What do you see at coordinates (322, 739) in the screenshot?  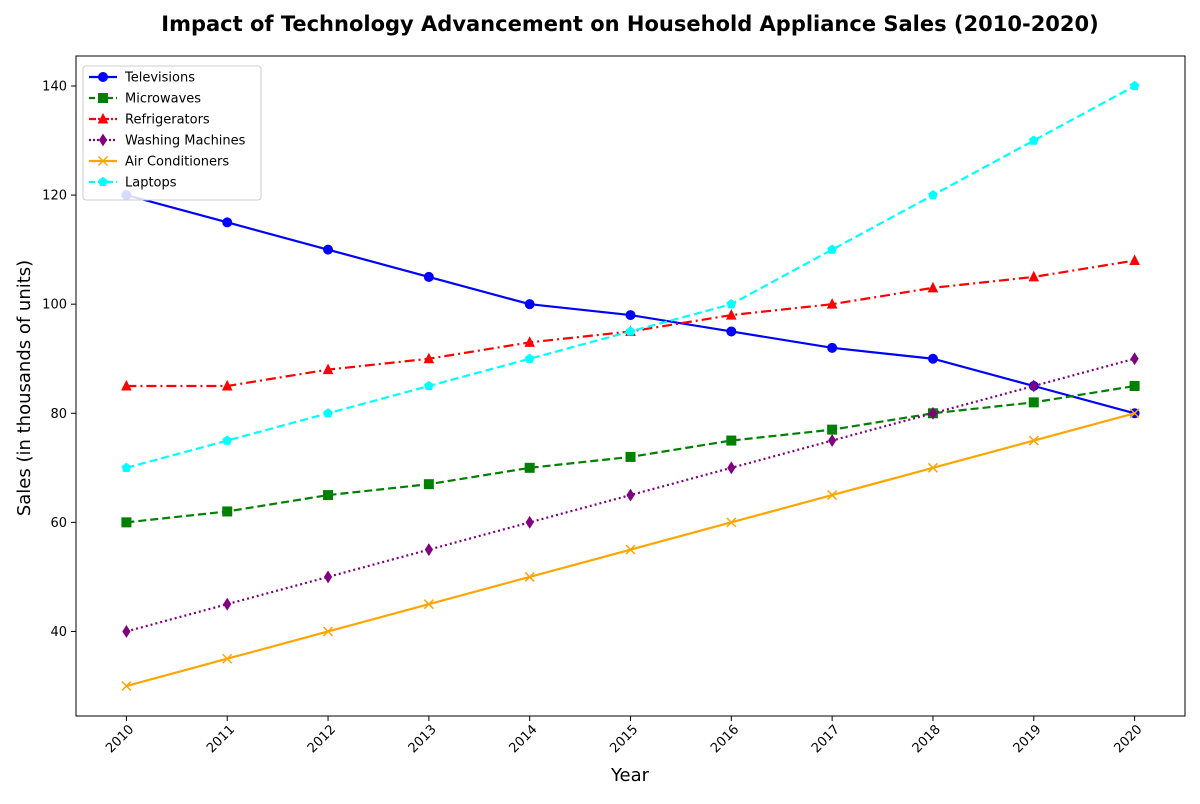 I see `x-tick-label: 2012` at bounding box center [322, 739].